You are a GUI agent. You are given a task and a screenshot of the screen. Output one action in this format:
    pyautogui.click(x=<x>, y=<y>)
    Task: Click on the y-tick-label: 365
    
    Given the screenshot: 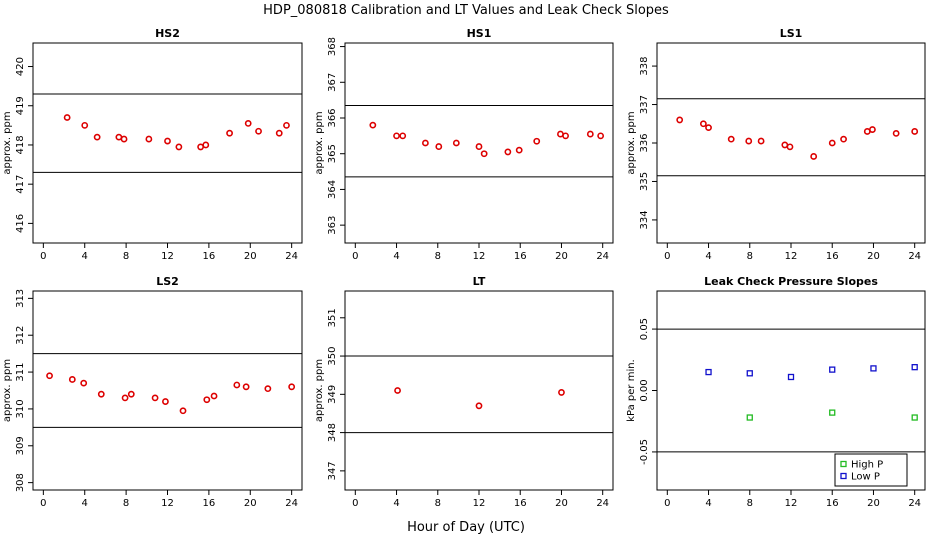 What is the action you would take?
    pyautogui.click(x=332, y=153)
    